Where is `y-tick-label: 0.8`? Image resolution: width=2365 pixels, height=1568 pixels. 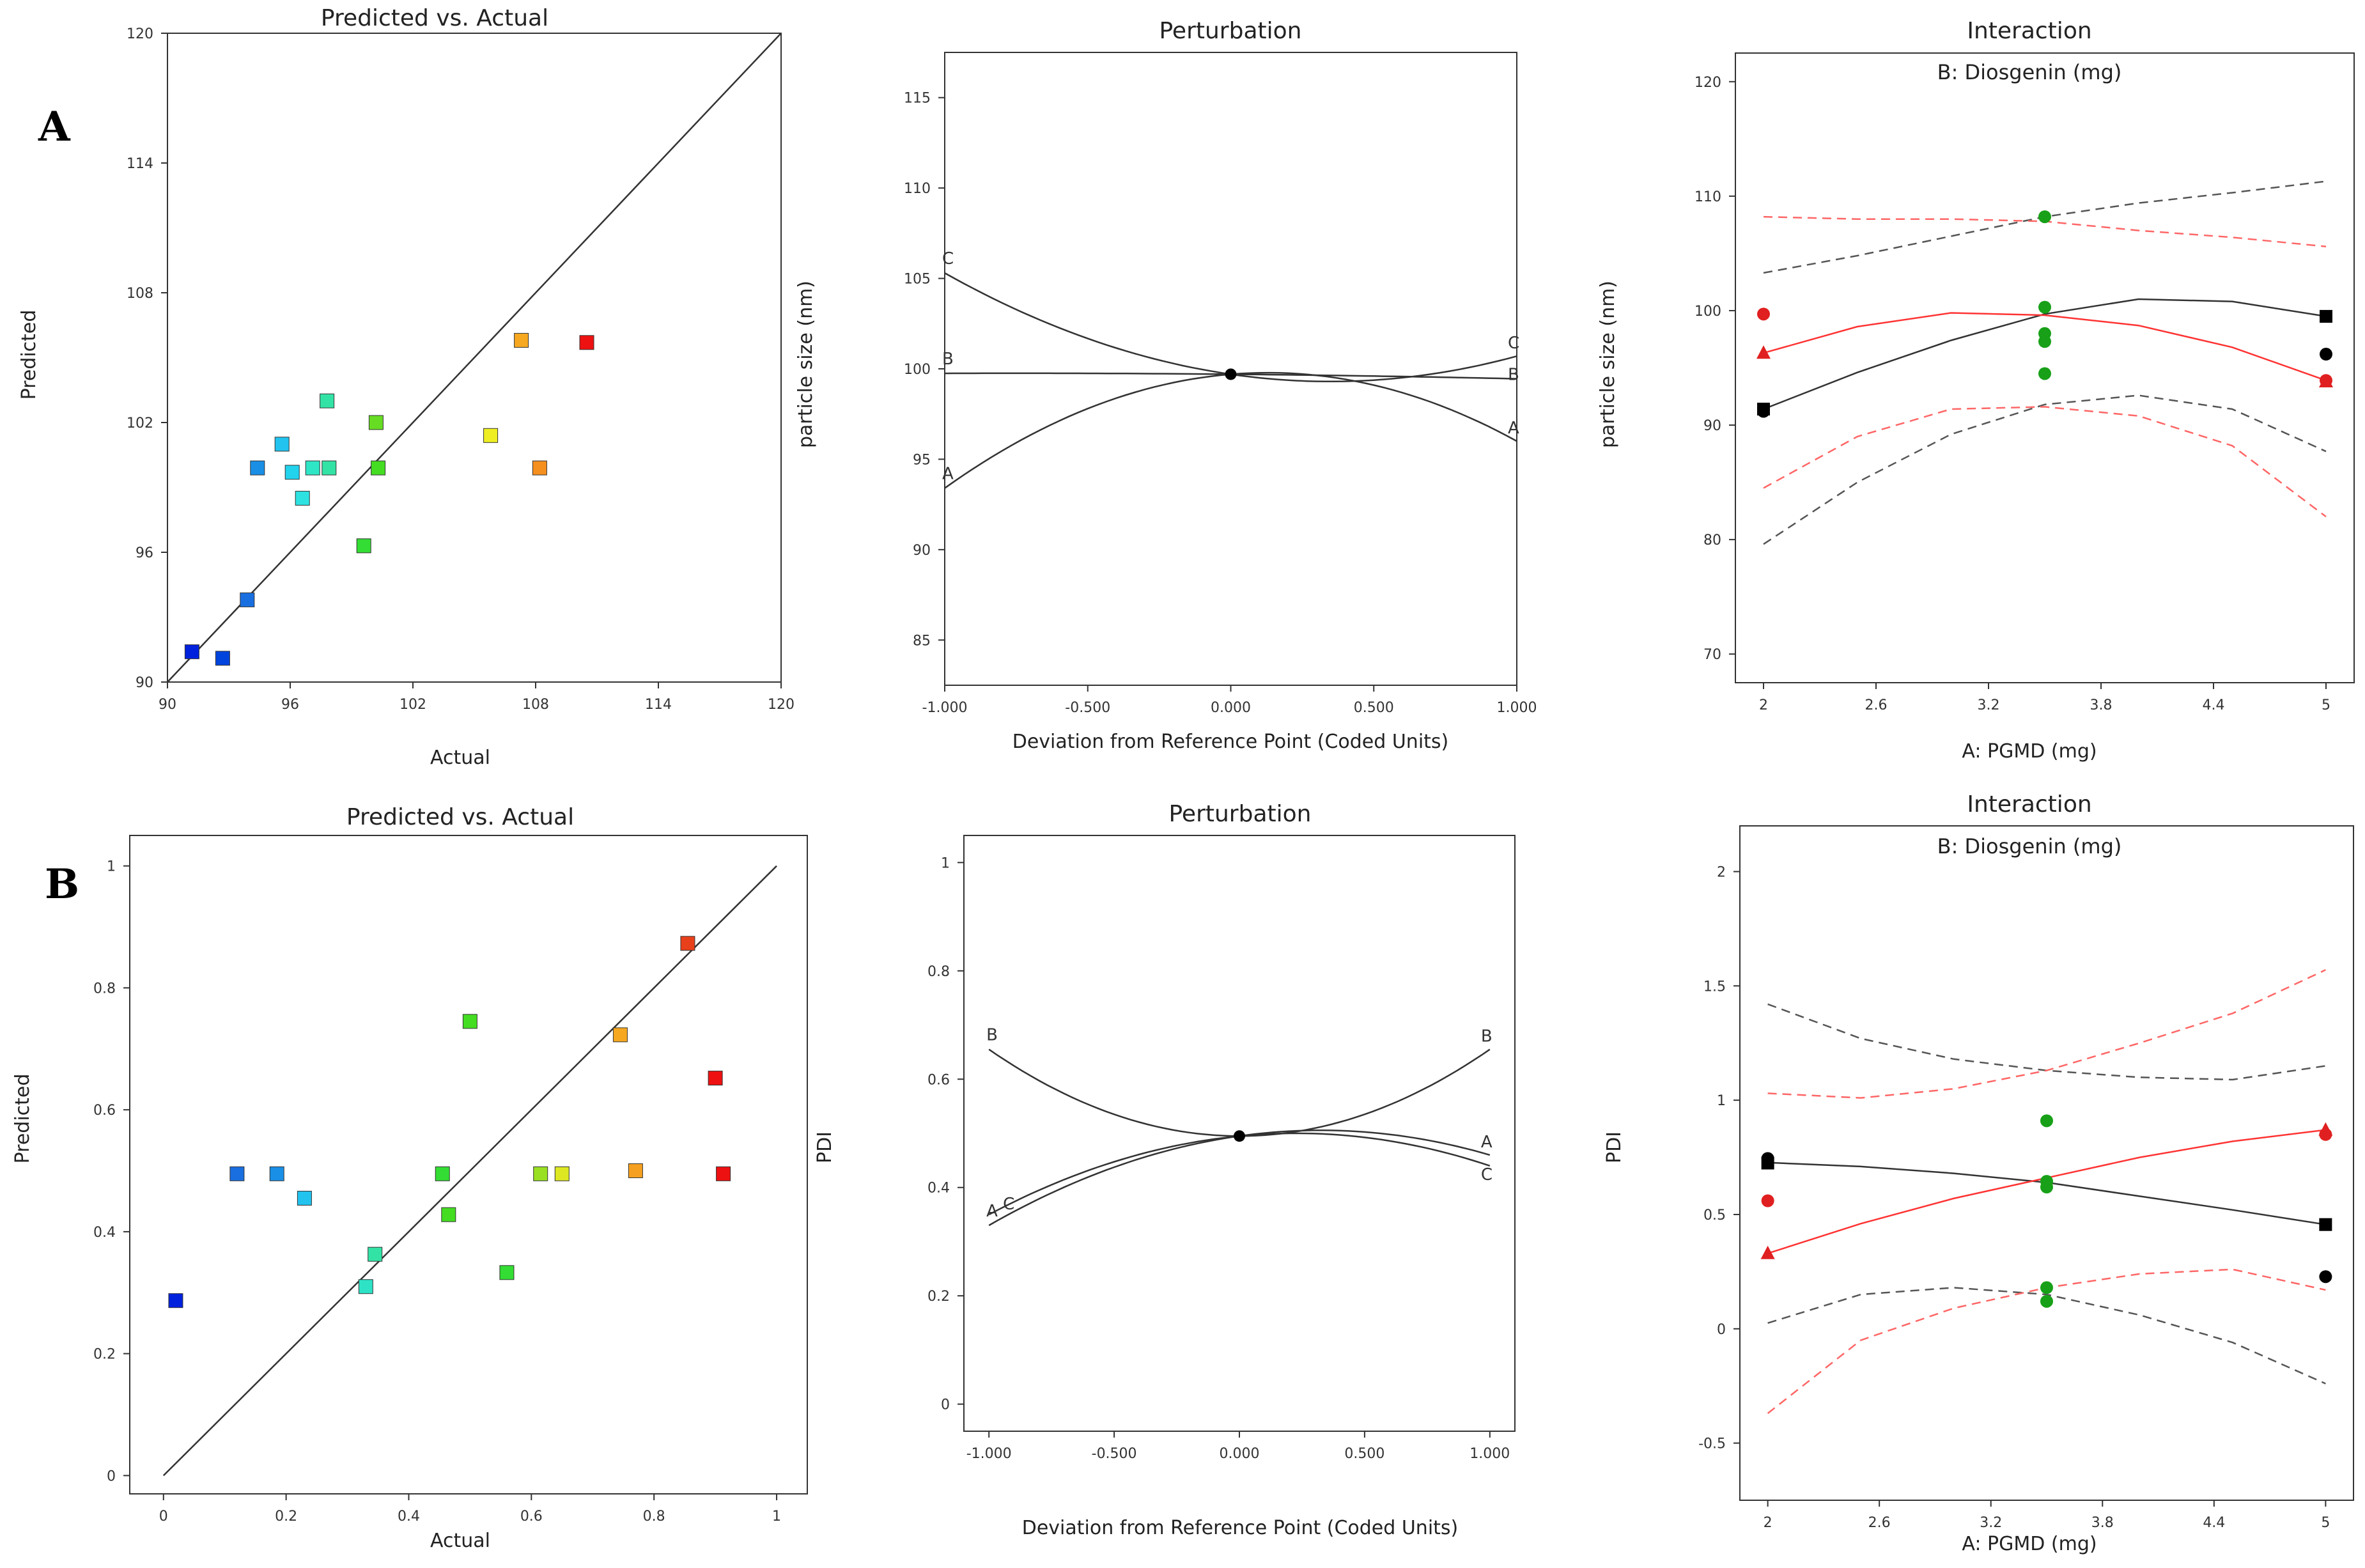 y-tick-label: 0.8 is located at coordinates (938, 972).